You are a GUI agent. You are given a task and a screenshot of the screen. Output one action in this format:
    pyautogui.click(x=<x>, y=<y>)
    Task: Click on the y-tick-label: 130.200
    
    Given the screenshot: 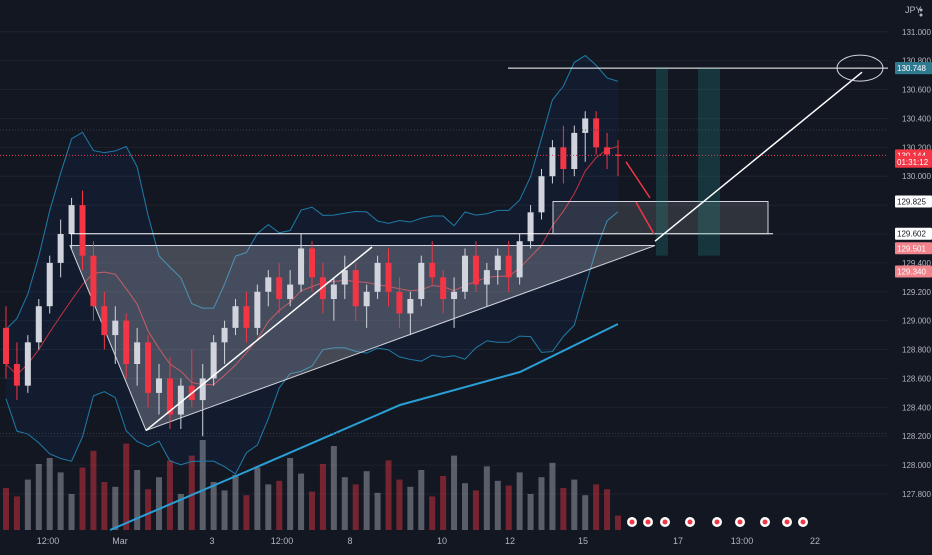 What is the action you would take?
    pyautogui.click(x=916, y=147)
    